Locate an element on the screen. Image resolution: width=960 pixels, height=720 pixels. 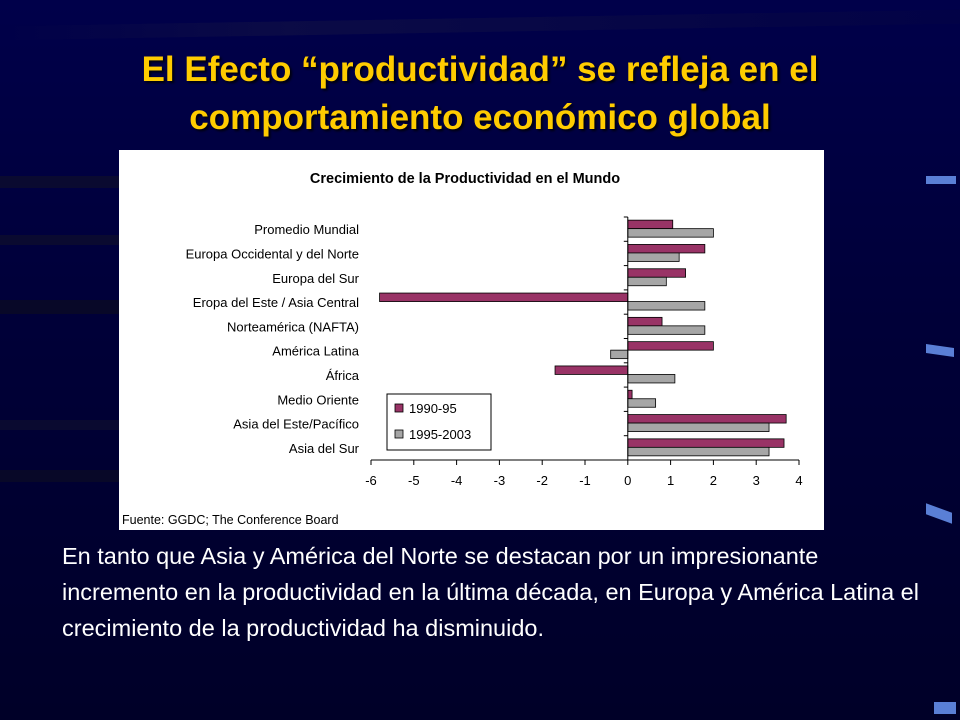
legend-box is located at coordinates (439, 422).